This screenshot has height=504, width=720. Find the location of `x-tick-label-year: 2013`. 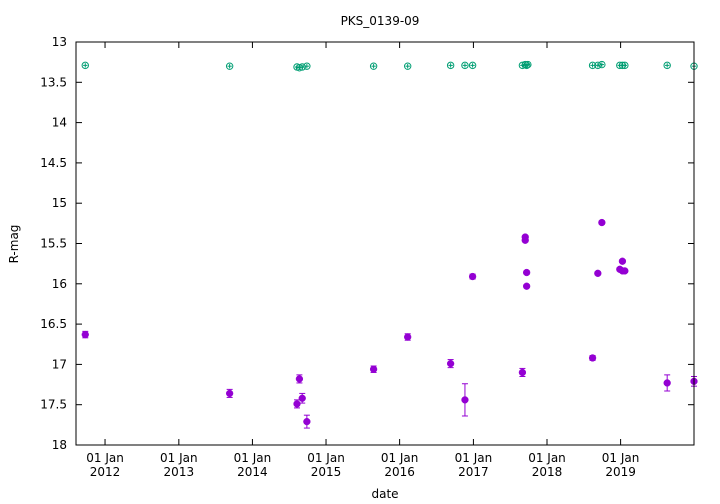

x-tick-label-year: 2013 is located at coordinates (179, 472).